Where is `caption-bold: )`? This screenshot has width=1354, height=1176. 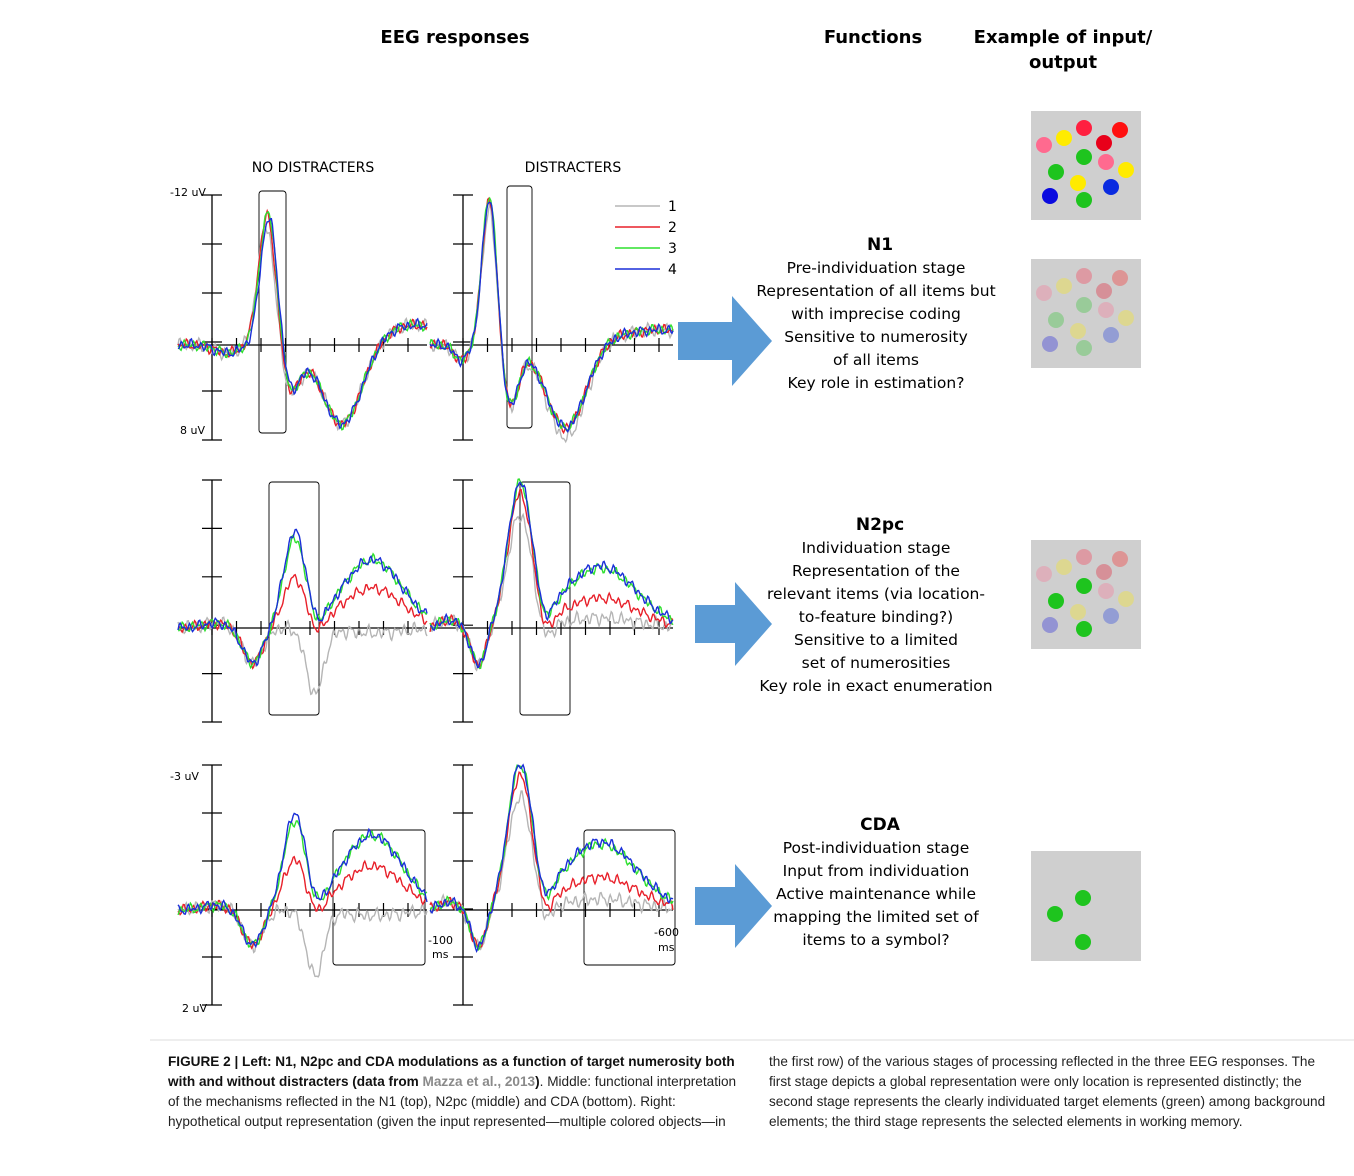
caption-bold: ) is located at coordinates (537, 1081).